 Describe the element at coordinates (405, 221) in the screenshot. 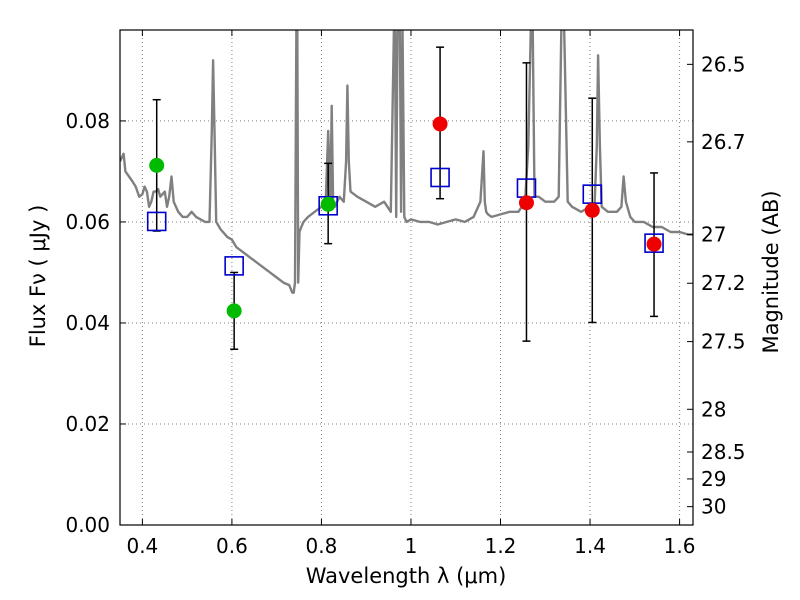

I see `model-flux-boxes-layer` at that location.